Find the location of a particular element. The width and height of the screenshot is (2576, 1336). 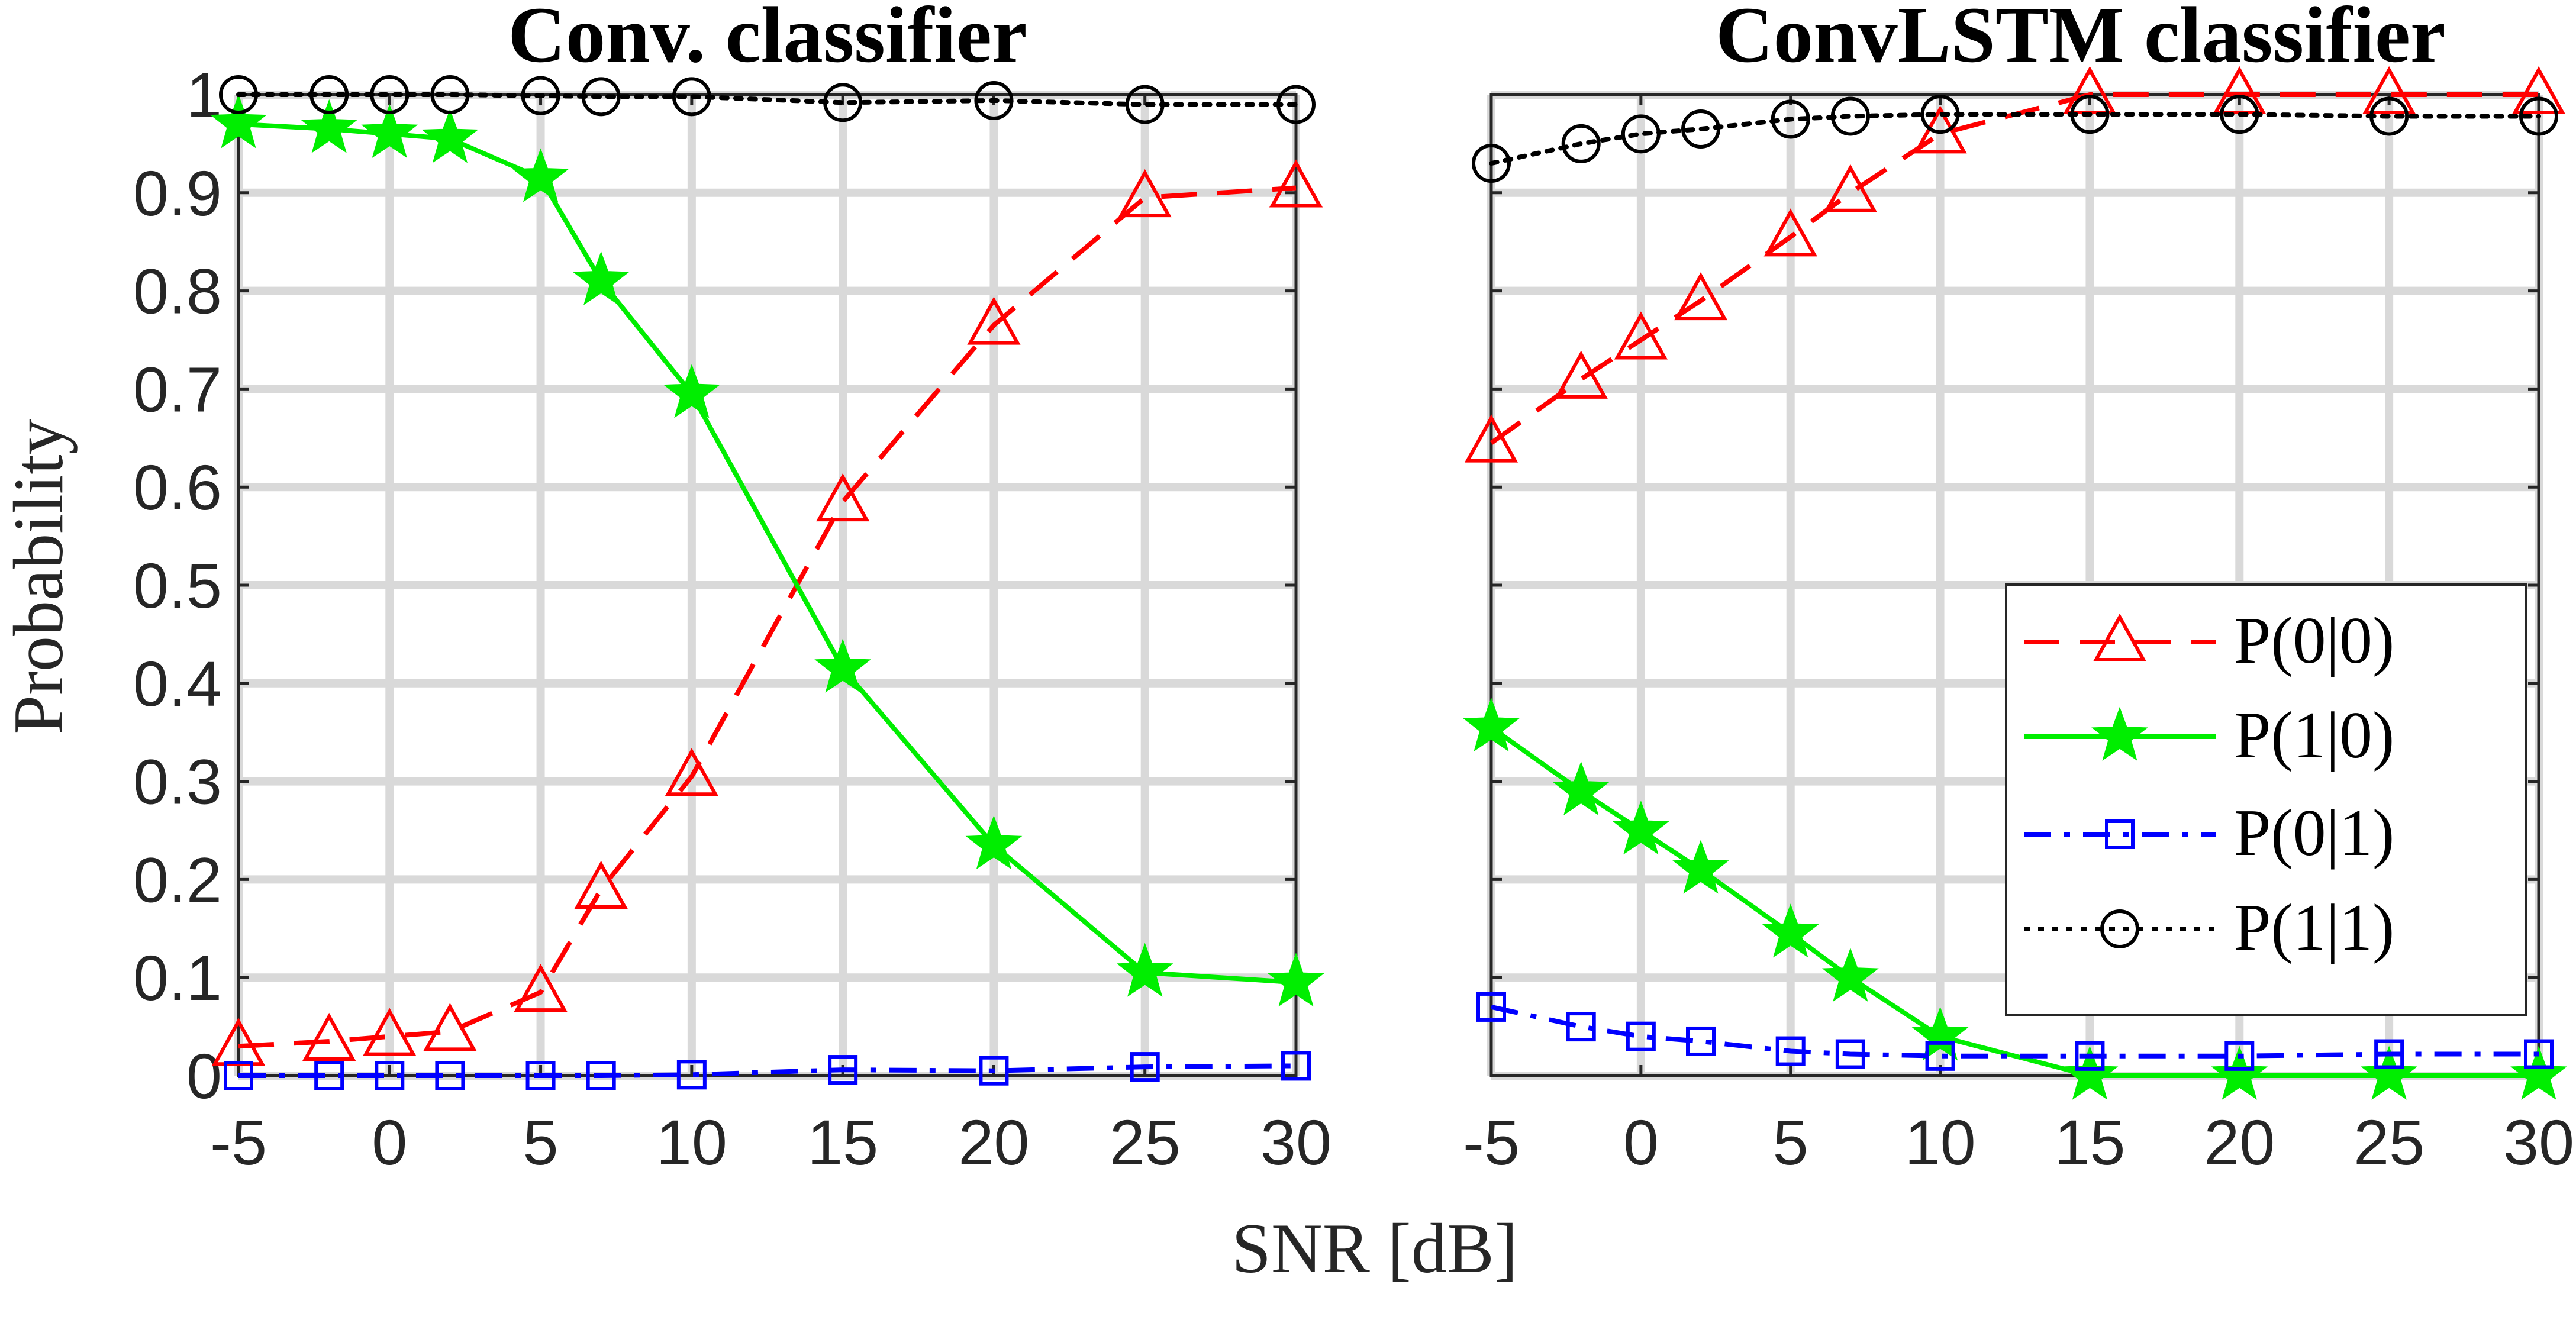

y-tick-label: 0.3 is located at coordinates (177, 782).